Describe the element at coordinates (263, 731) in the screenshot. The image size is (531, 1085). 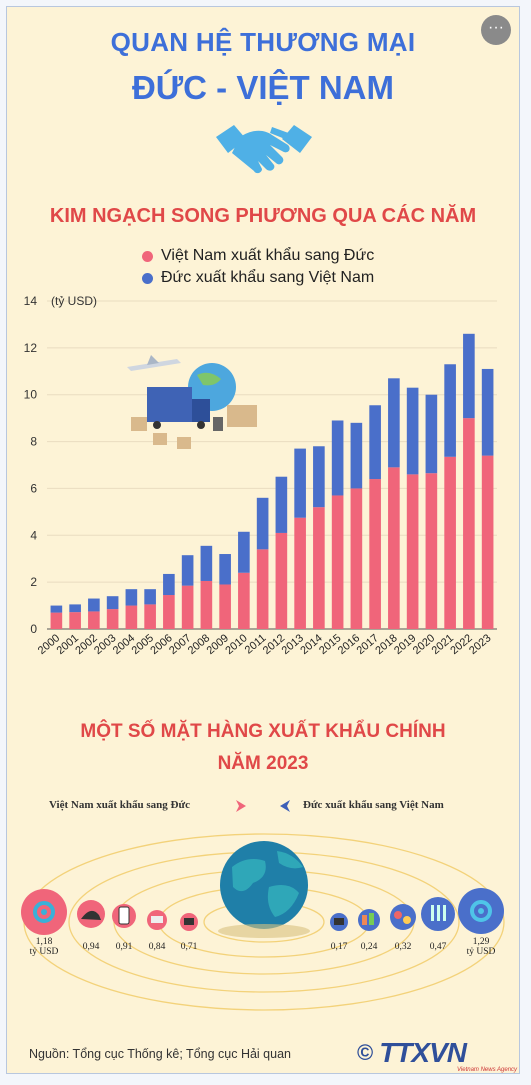
I see `section2-title-line-1: MỘT SỐ MẶT HÀNG XUẤT KHẨU CHÍNH` at that location.